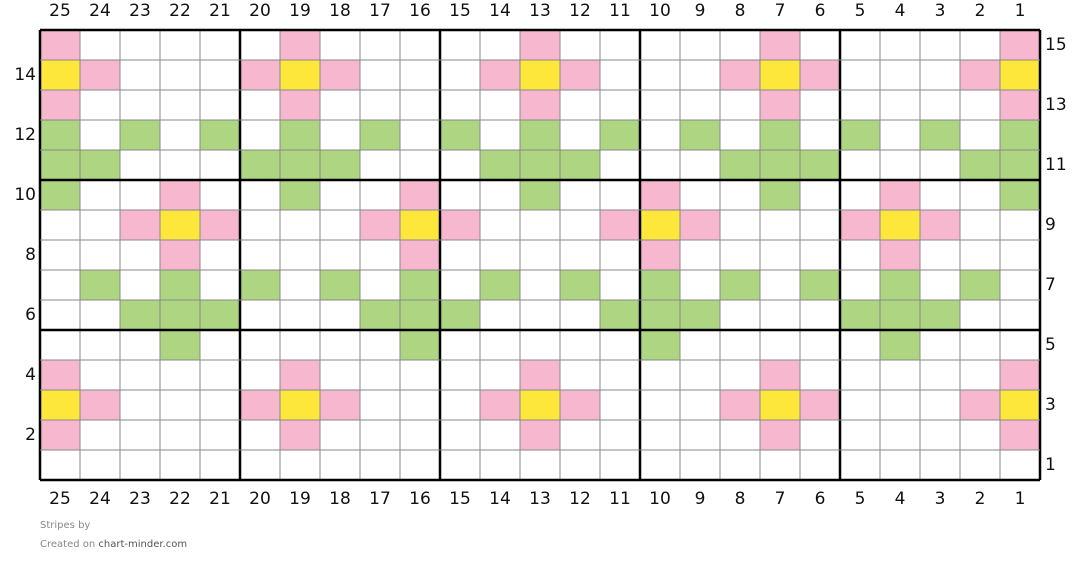 This screenshot has width=1080, height=573. What do you see at coordinates (820, 11) in the screenshot?
I see `column-label-top: 6` at bounding box center [820, 11].